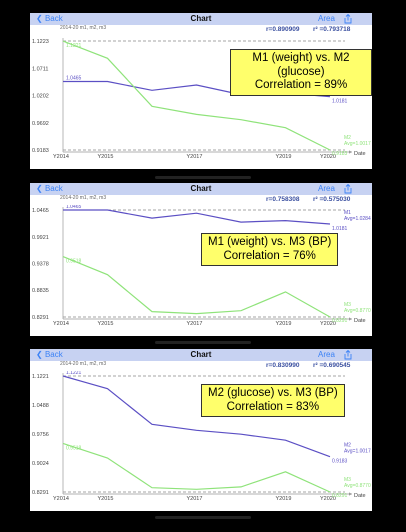 This screenshot has height=532, width=406. What do you see at coordinates (40, 42) in the screenshot?
I see `y-tick-label: 1.1223` at bounding box center [40, 42].